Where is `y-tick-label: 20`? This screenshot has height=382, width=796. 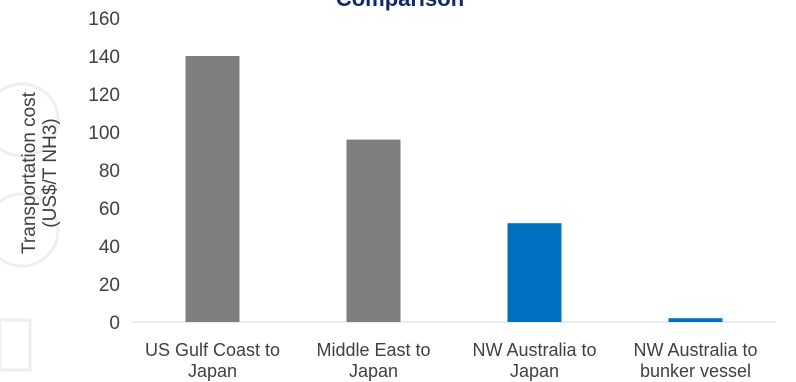 y-tick-label: 20 is located at coordinates (109, 285).